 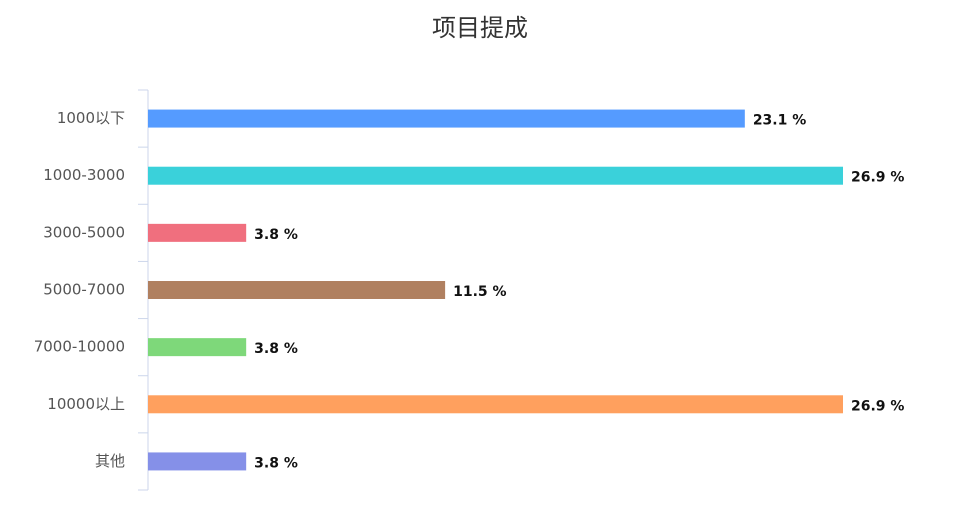 I want to click on chart-title: 项目提成, so click(x=480, y=28).